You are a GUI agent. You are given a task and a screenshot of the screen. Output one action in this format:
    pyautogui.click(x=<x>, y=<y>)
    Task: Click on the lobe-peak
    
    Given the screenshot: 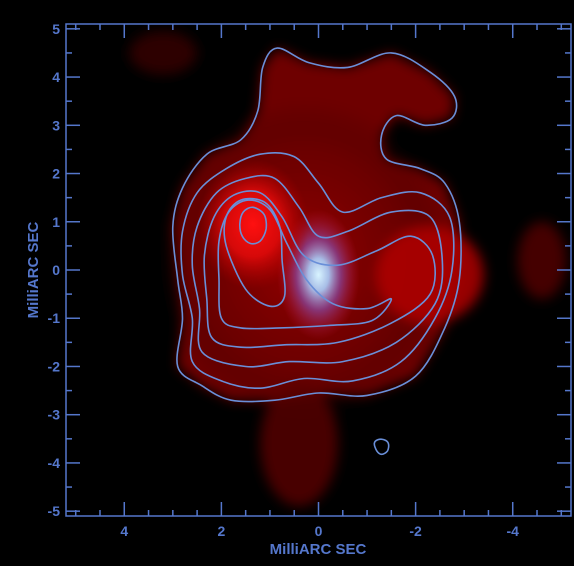 What is the action you would take?
    pyautogui.click(x=253, y=224)
    